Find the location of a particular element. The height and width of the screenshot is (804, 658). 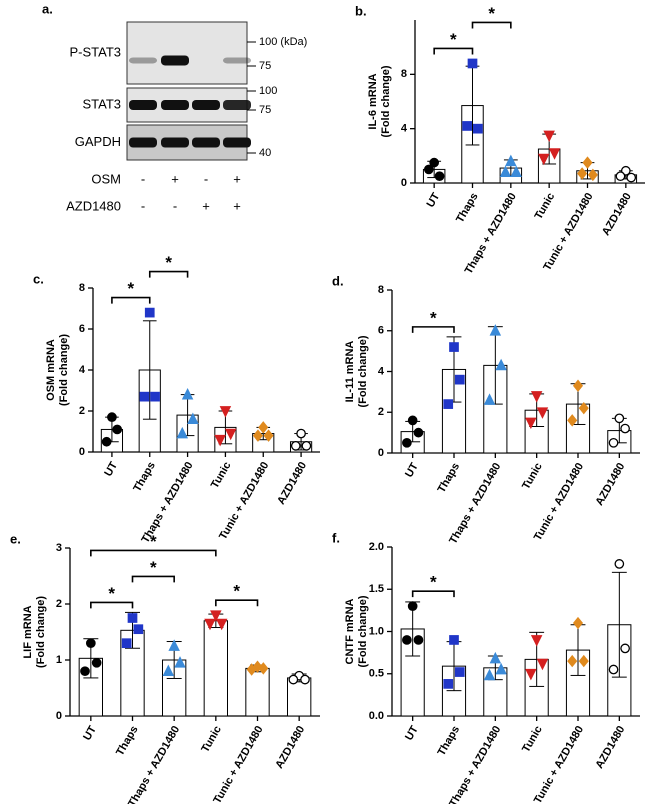

y-tick-label: 2 is located at coordinates (82, 411).